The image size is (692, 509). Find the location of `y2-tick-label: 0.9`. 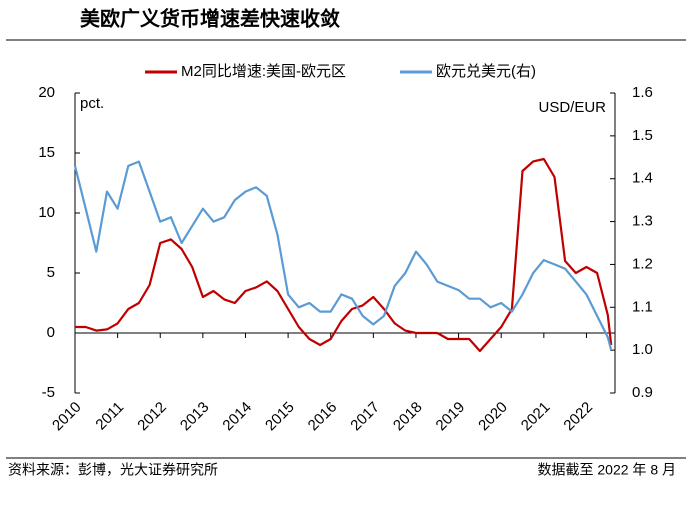

y2-tick-label: 0.9 is located at coordinates (642, 392).